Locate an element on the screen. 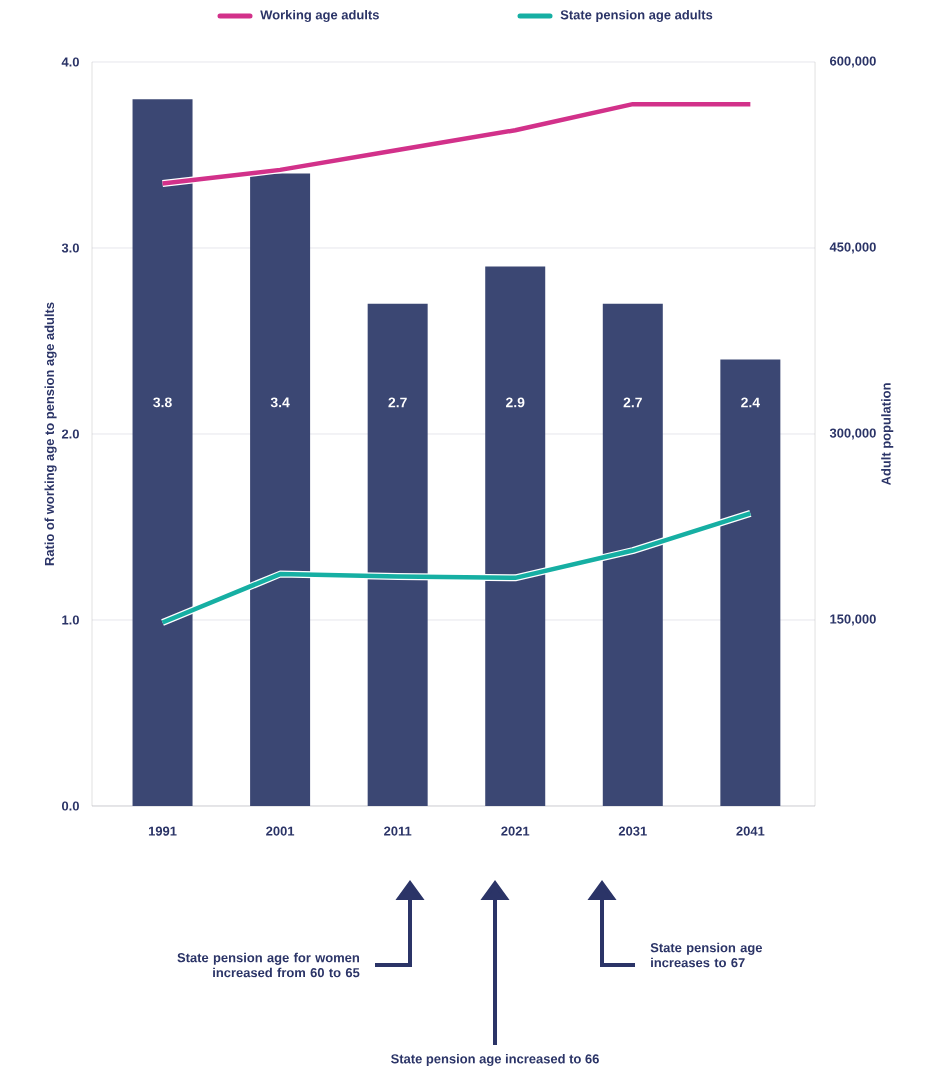 Image resolution: width=937 pixels, height=1074 pixels. data-label: 3.8 is located at coordinates (162, 402).